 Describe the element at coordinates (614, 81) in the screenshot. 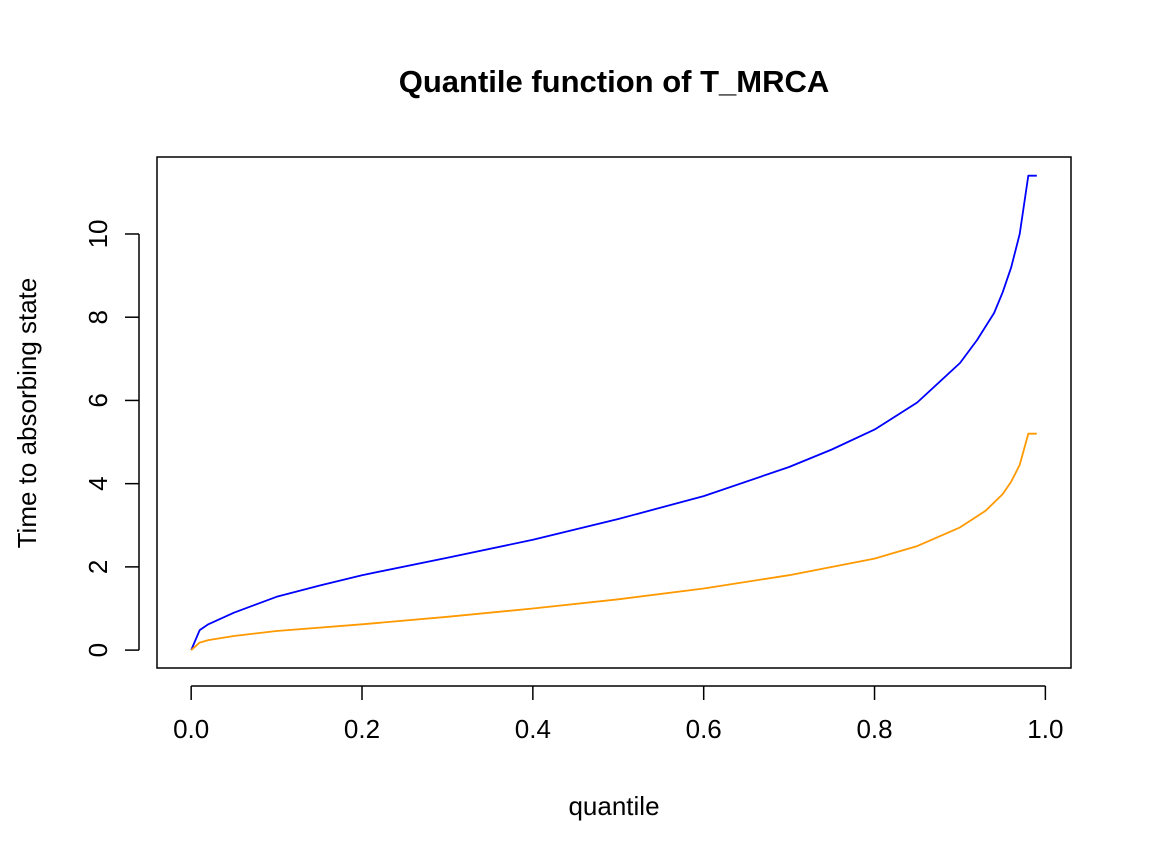

I see `chart-title: Quantile function of T_MRCA` at that location.